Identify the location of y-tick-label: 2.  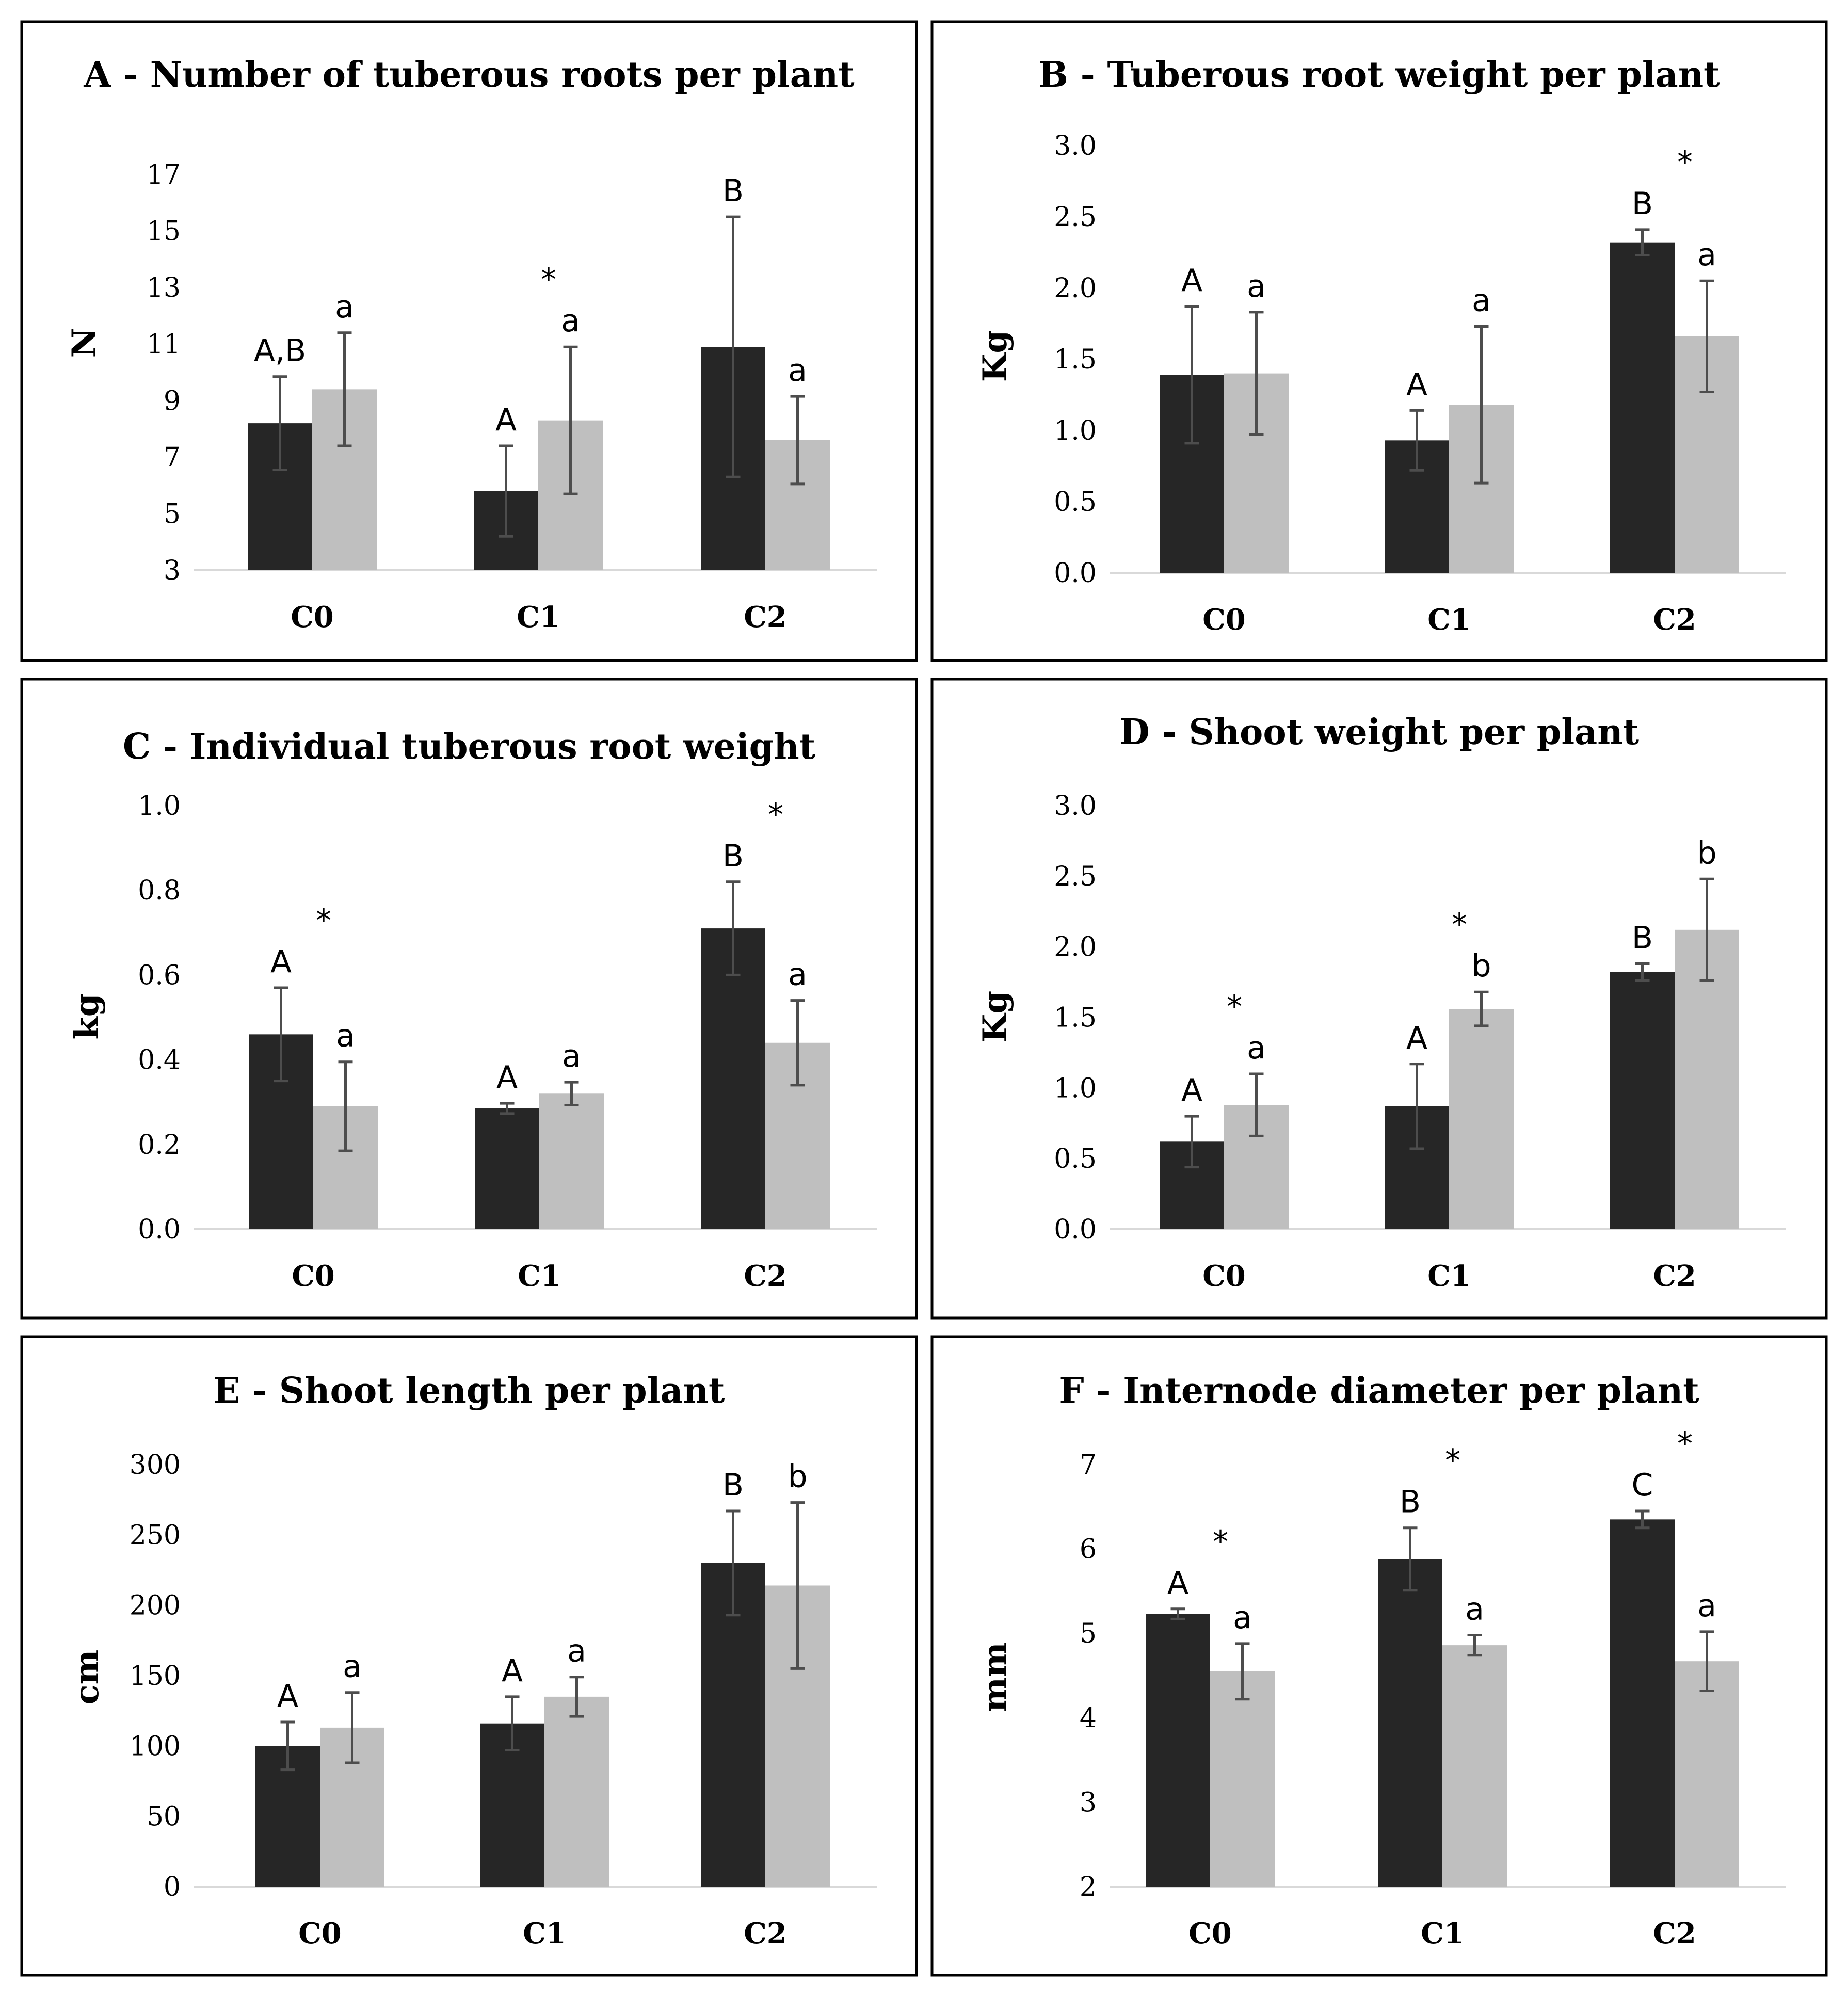
(1088, 1887).